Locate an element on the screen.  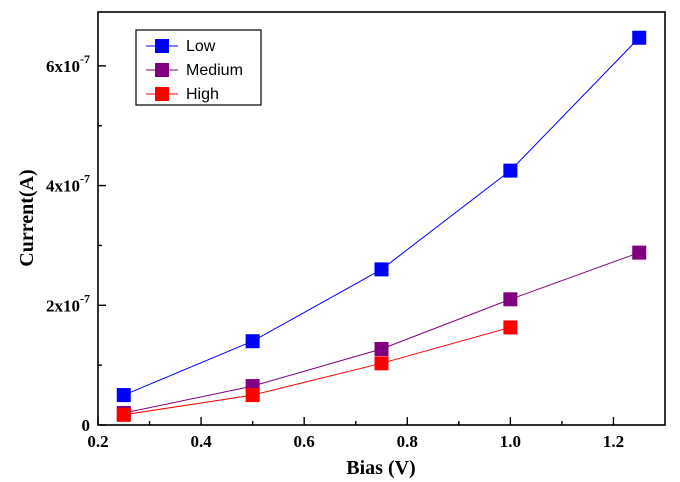
y-axis-title: Current(A) is located at coordinates (27, 217).